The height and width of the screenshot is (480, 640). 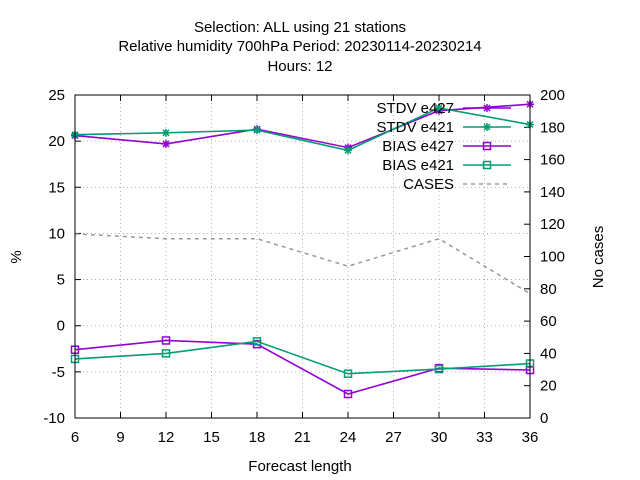 I want to click on series-cases, so click(x=302, y=264).